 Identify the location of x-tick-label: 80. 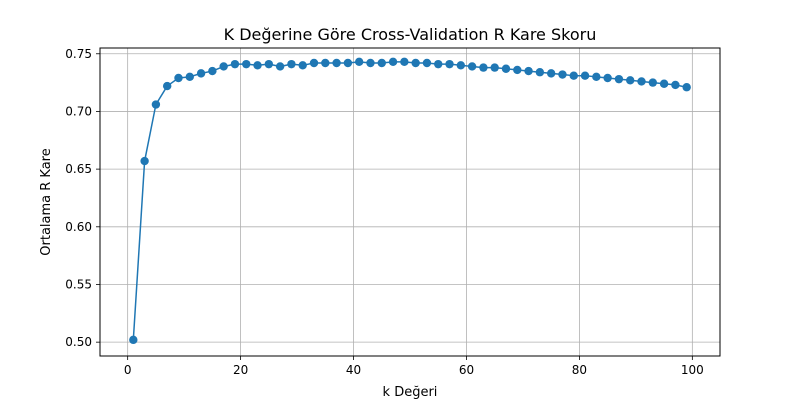
(579, 370).